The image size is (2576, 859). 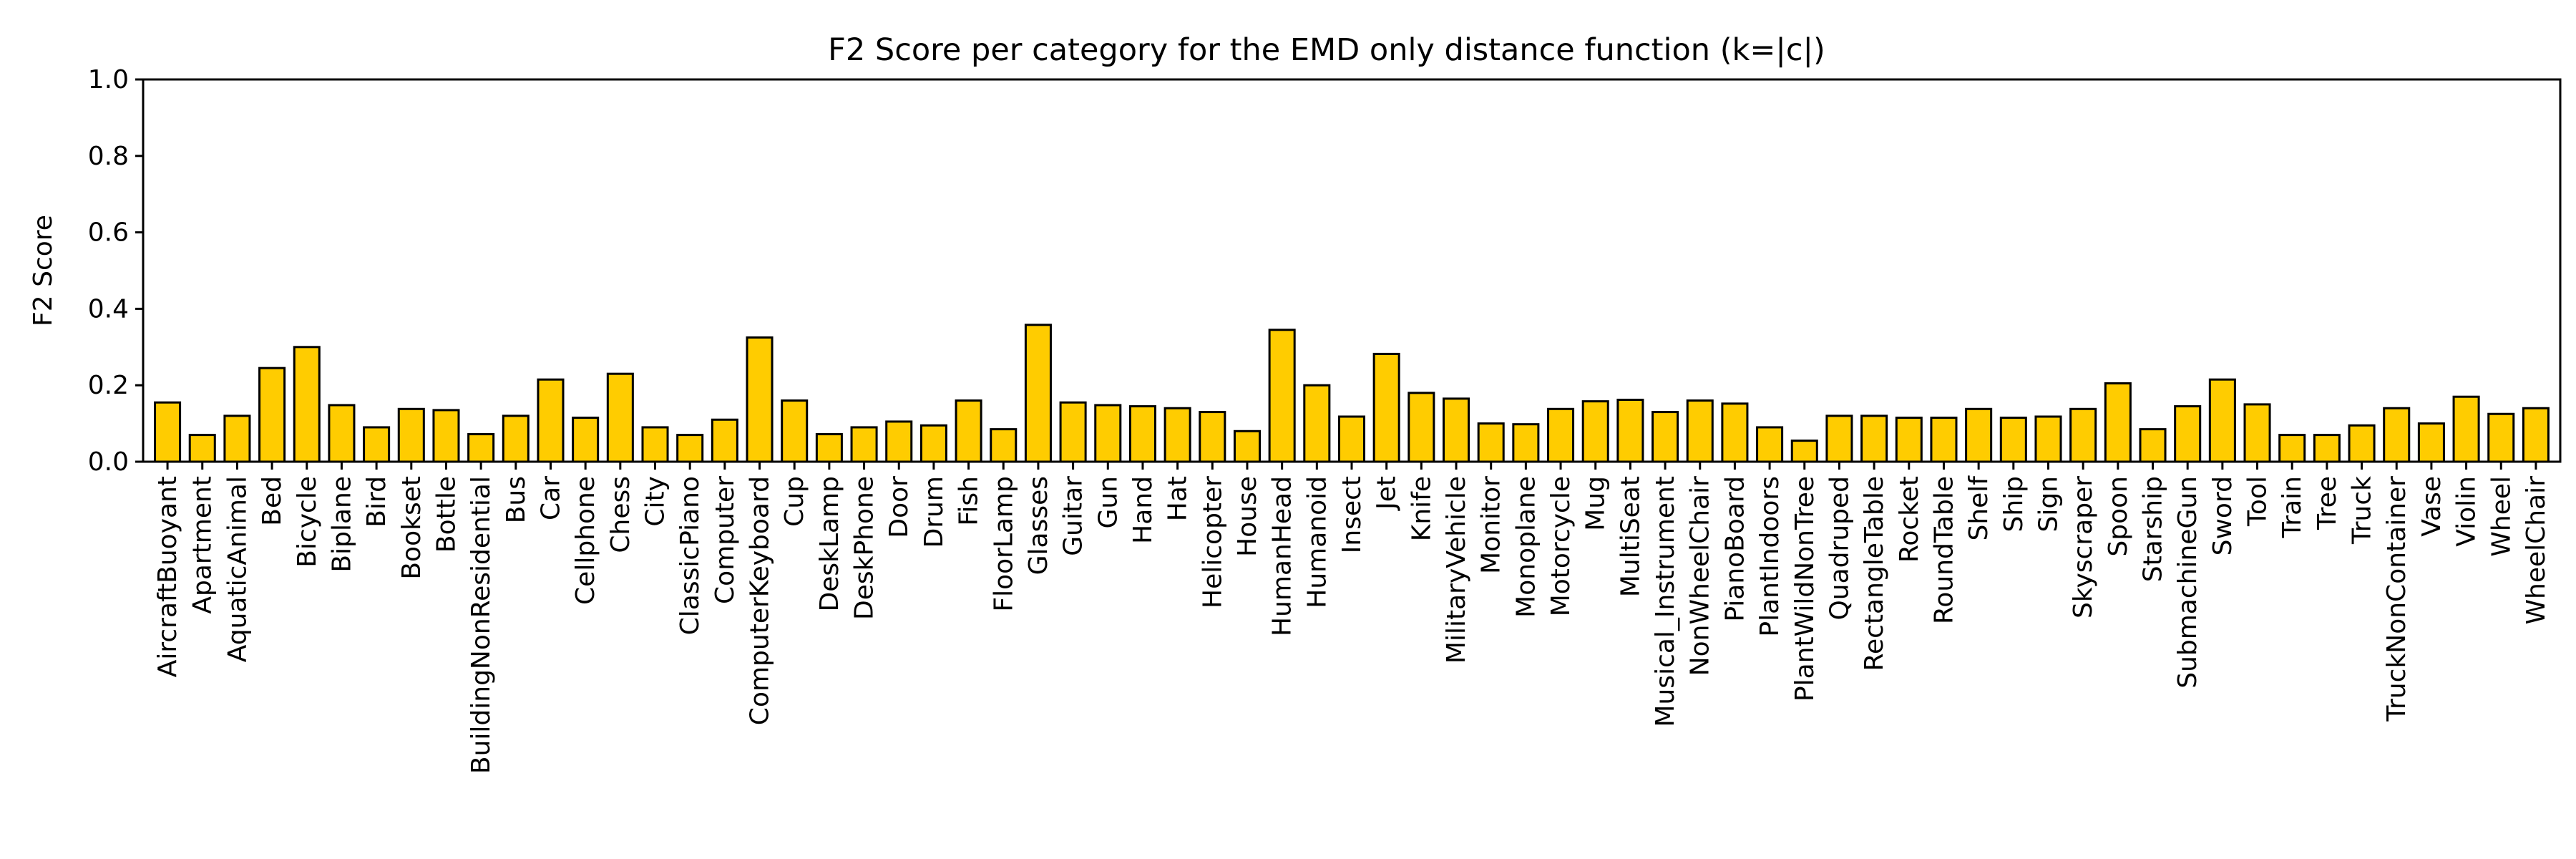 I want to click on x-tick-label: Wheel, so click(x=2501, y=516).